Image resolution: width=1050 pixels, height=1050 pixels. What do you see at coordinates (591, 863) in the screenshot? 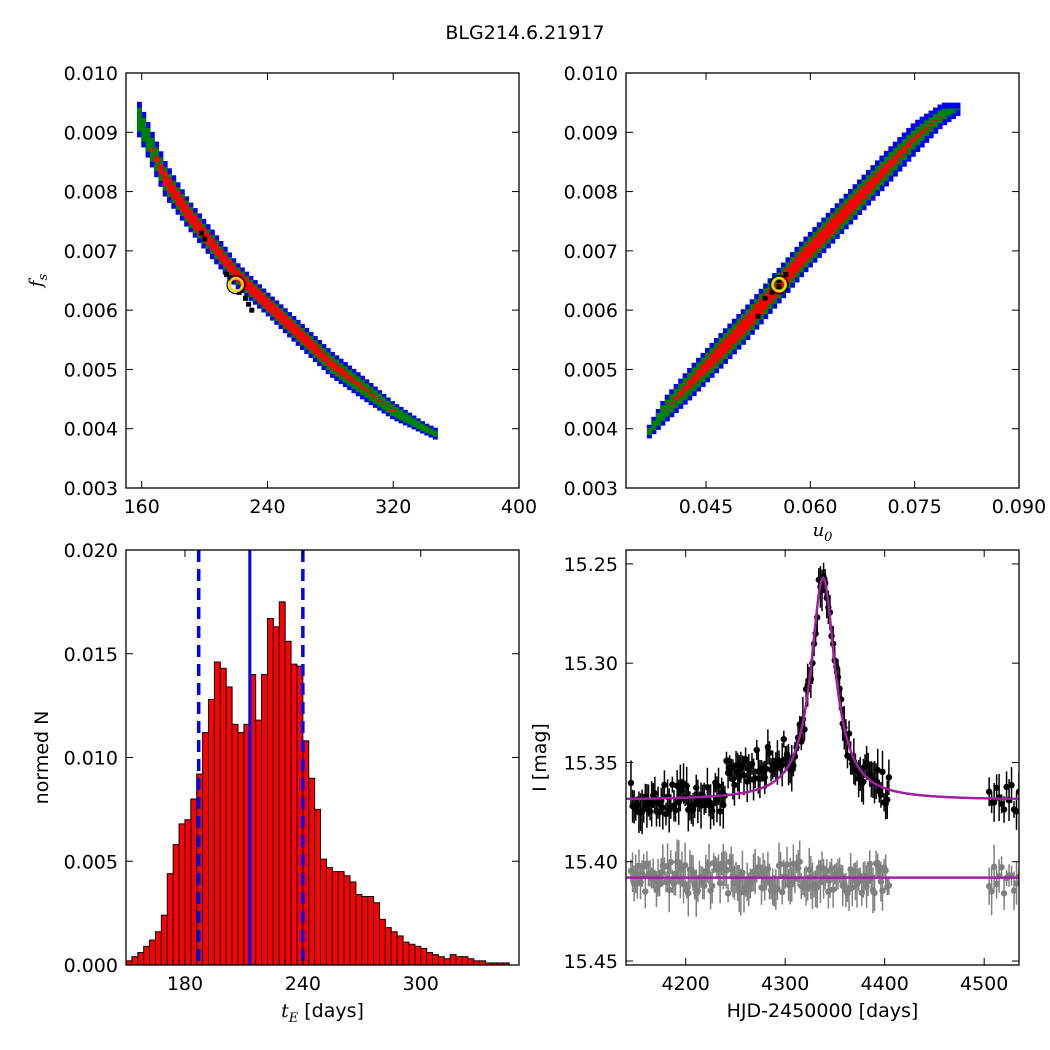
I see `y-tick-label: 15.40` at bounding box center [591, 863].